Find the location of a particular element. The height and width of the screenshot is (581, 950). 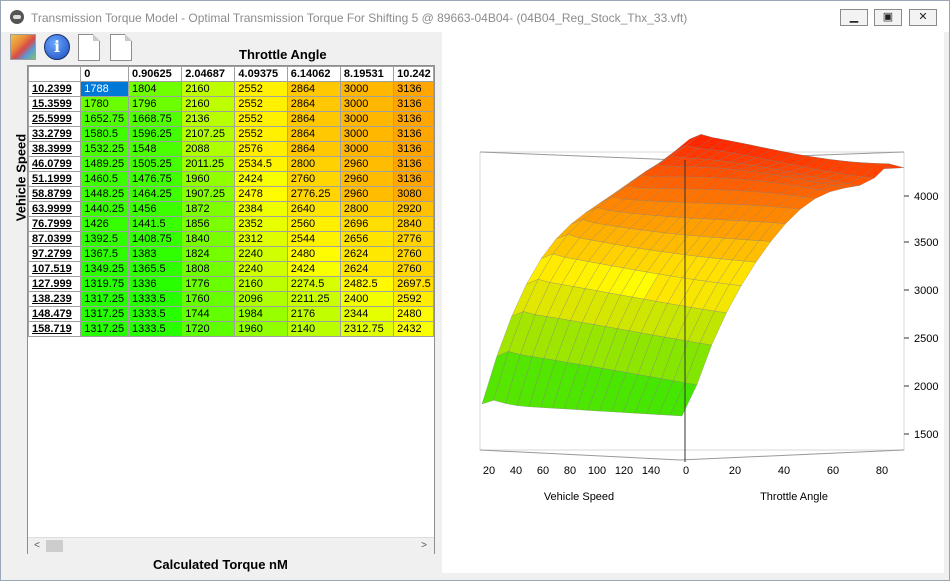

torque-cell: 2776 is located at coordinates (413, 239).